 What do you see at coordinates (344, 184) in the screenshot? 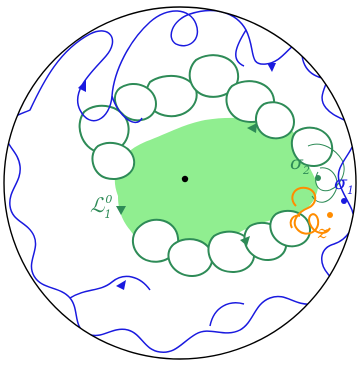
I see `sigma1-label: σ1` at bounding box center [344, 184].